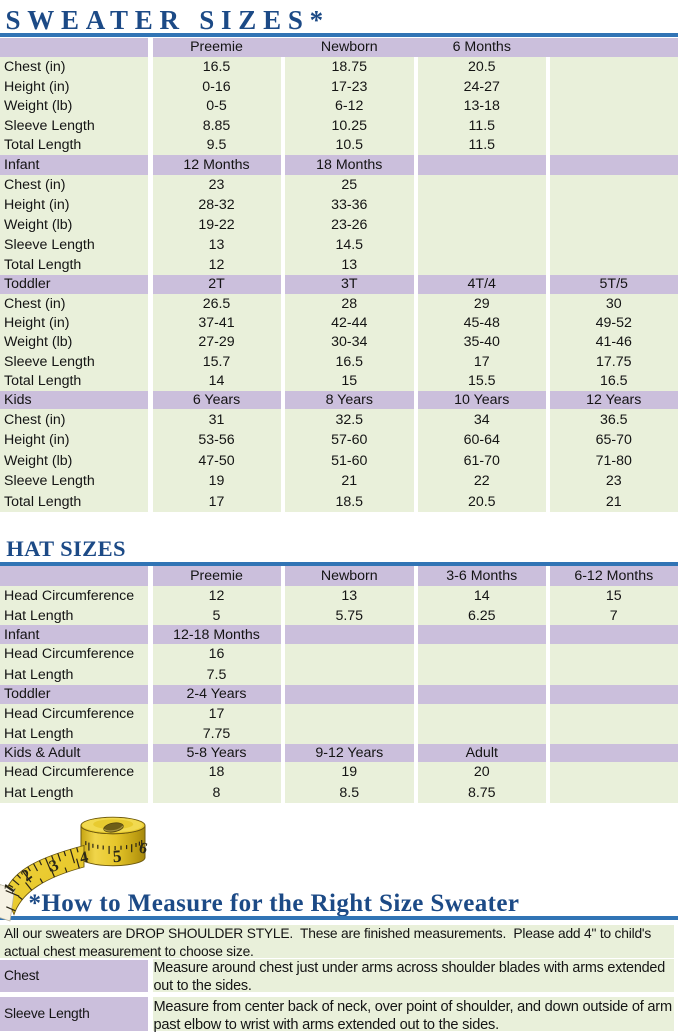 This screenshot has width=680, height=1035. What do you see at coordinates (143, 848) in the screenshot?
I see `svg-text: 6` at bounding box center [143, 848].